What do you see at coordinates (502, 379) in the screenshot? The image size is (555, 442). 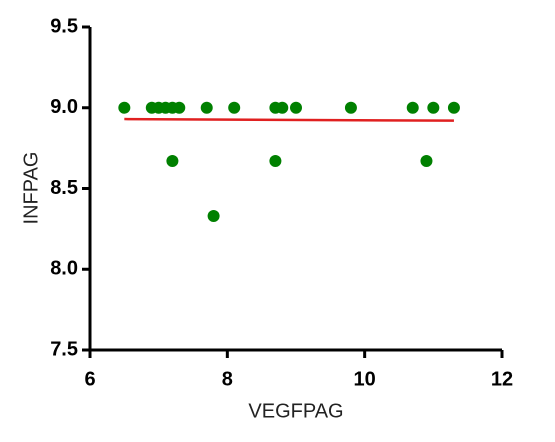 I see `x-tick-label: 12` at bounding box center [502, 379].